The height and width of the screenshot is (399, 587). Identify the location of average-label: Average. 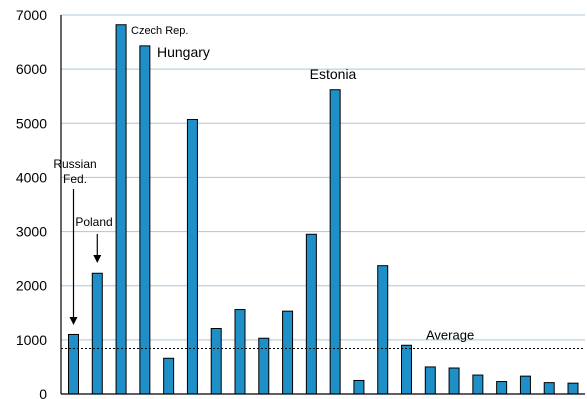
(450, 335).